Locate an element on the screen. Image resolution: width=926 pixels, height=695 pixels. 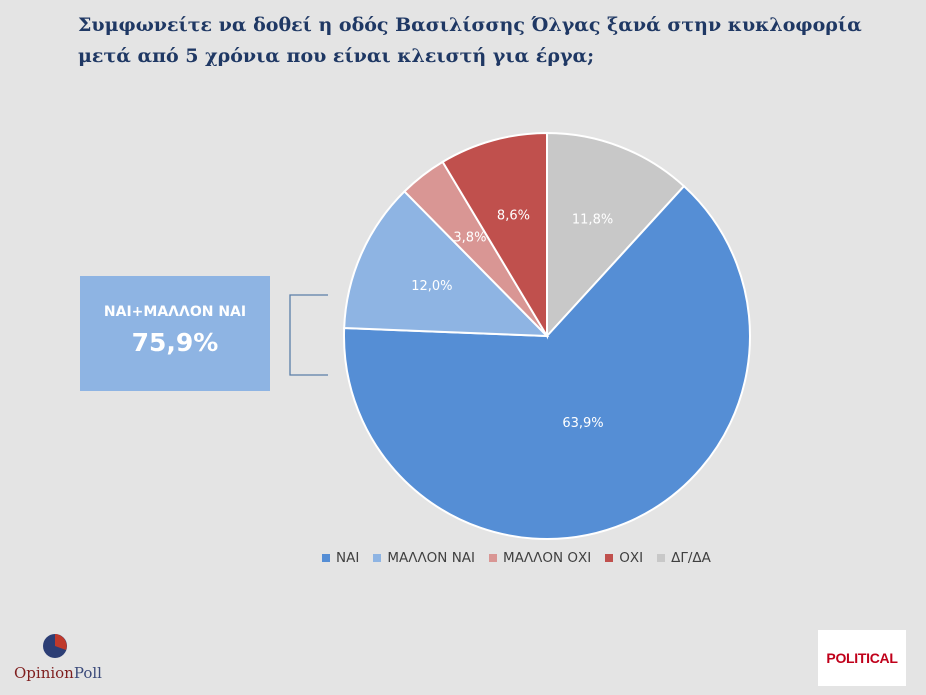
opinionpoll-logo-text: OpinionPoll is located at coordinates (58, 673).